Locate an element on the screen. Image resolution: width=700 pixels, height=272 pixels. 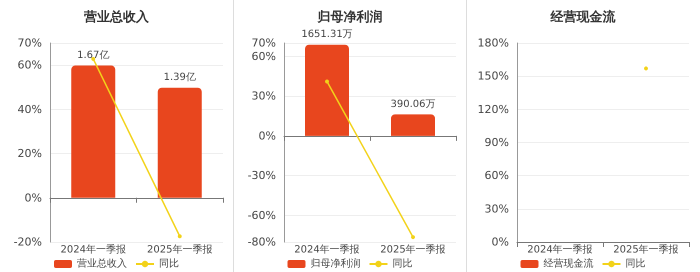
data-label: 1.67亿 is located at coordinates (93, 56).